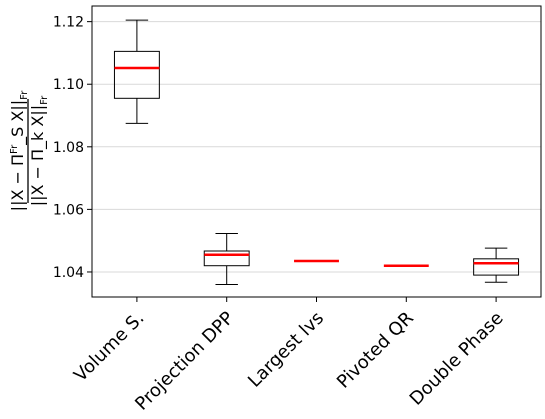 This screenshot has width=545, height=419. Describe the element at coordinates (457, 359) in the screenshot. I see `x-tick-label: Double Phase` at that location.